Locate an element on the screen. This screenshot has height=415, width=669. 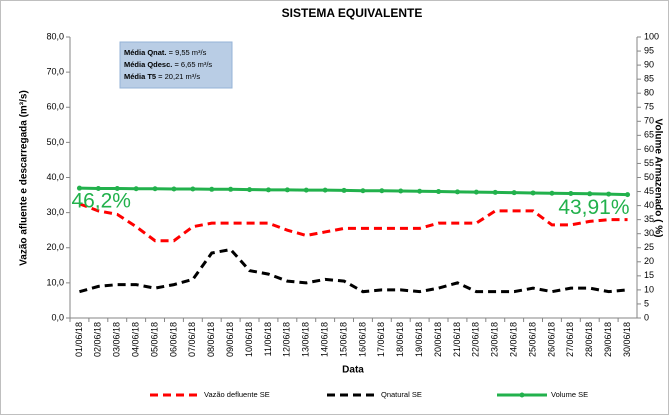
y-tick-label: 60,0 is located at coordinates (55, 107).